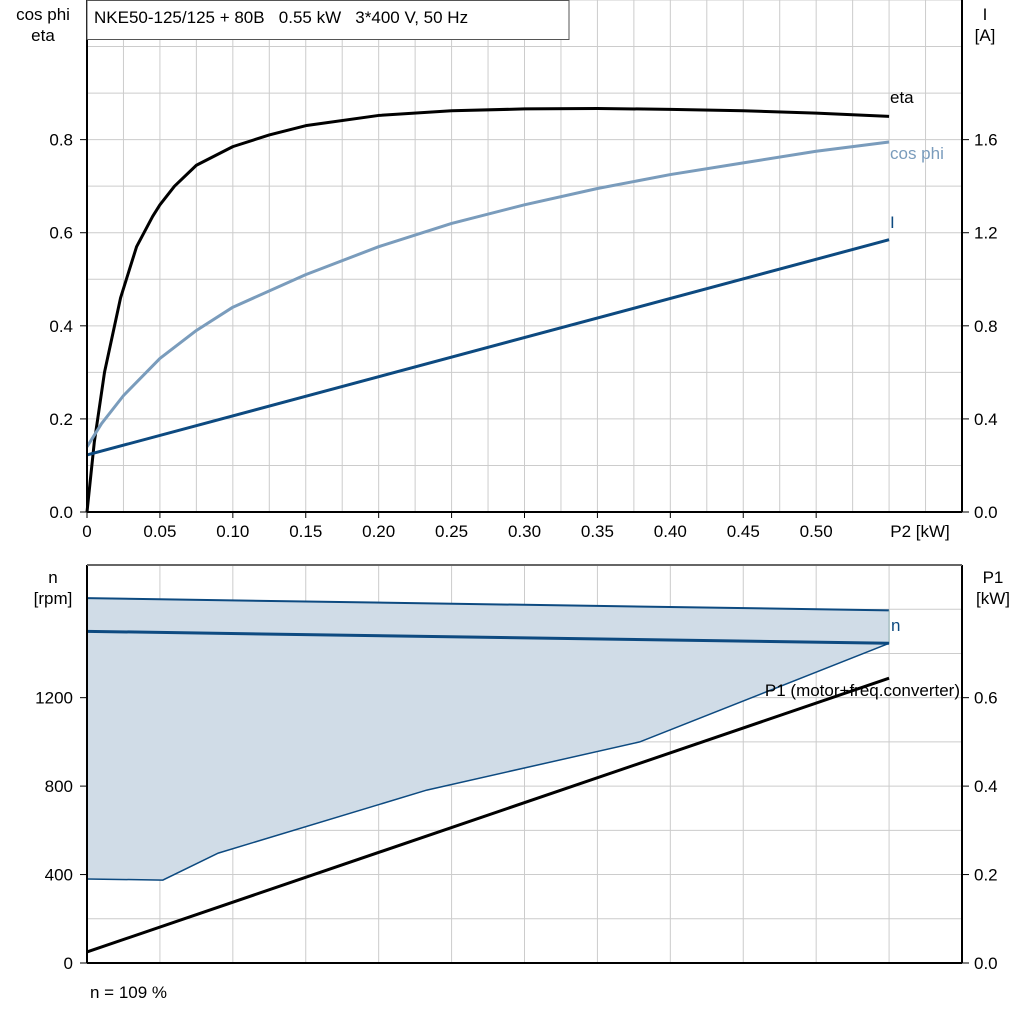  Describe the element at coordinates (378, 531) in the screenshot. I see `x-tick-label: 0.20` at that location.